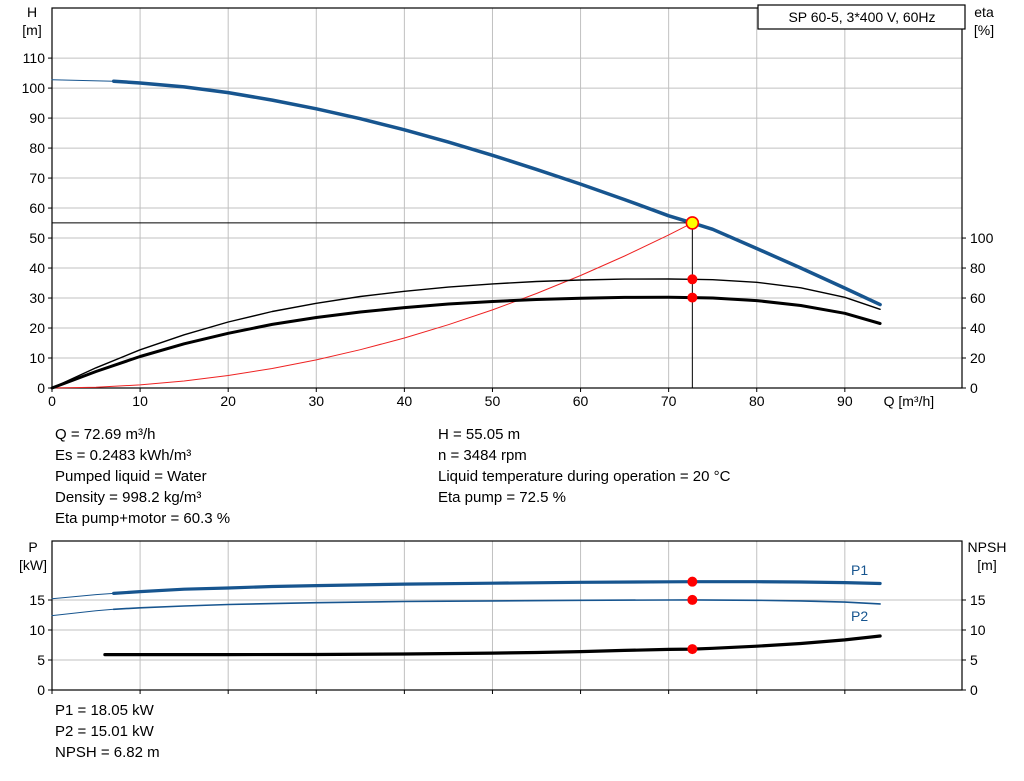 The height and width of the screenshot is (781, 1024). Describe the element at coordinates (982, 238) in the screenshot. I see `y-right-tick-label: 100` at that location.